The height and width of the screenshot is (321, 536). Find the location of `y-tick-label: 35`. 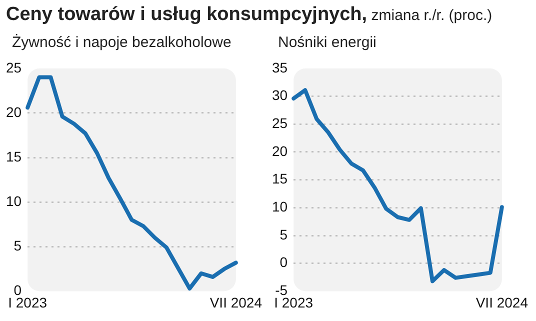

y-tick-label: 35 is located at coordinates (280, 67).